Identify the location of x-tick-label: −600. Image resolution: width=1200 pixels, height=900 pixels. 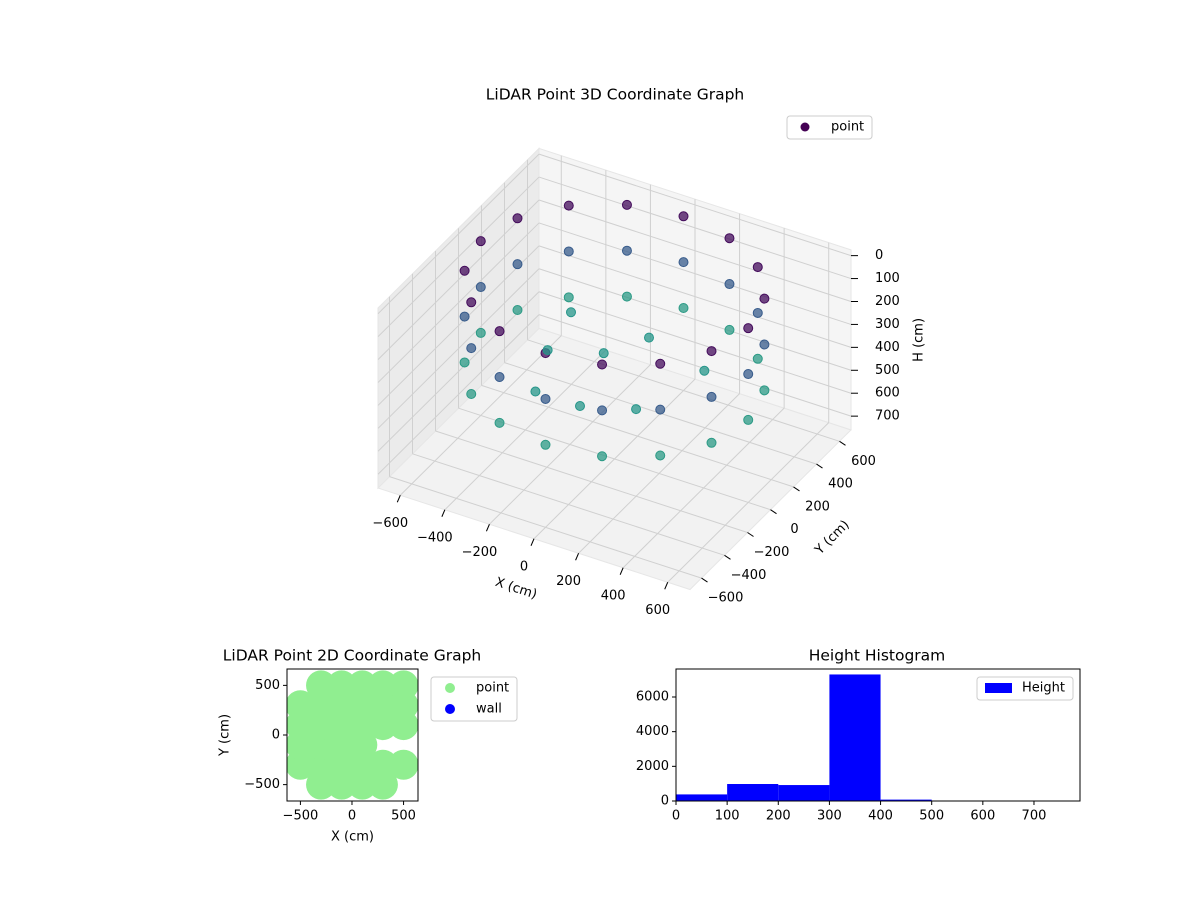
(390, 523).